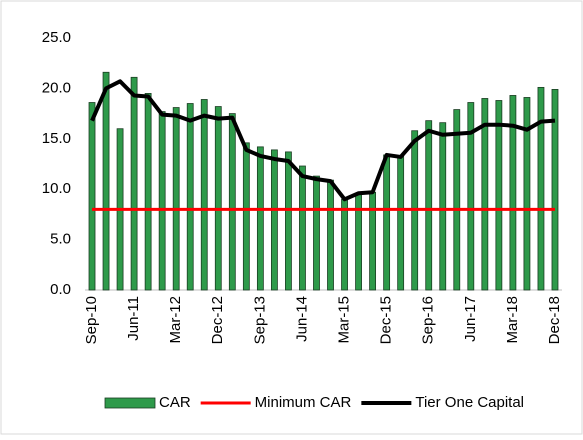 Image resolution: width=583 pixels, height=440 pixels. I want to click on x-tick-label: Dec-18, so click(554, 320).